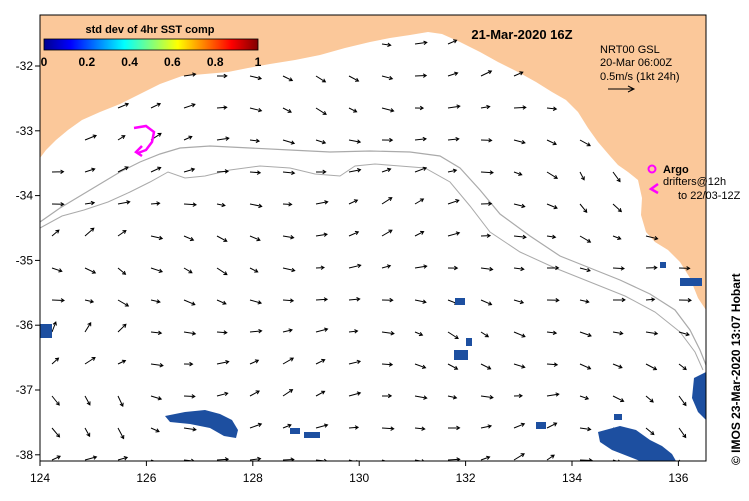 This screenshot has height=501, width=749. Describe the element at coordinates (146, 478) in the screenshot. I see `x-tick-label: 126` at that location.